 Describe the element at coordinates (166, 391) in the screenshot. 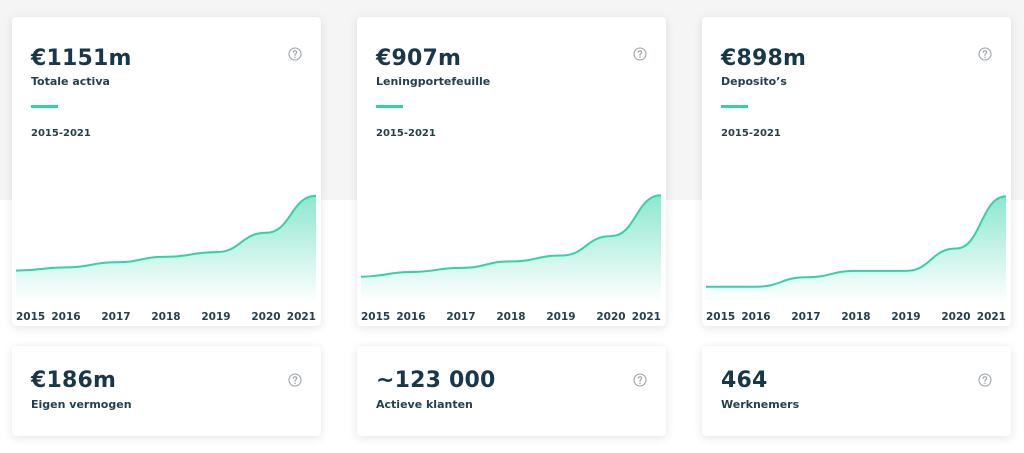

I see `stat-card-equity: €186m Eigen vermogen` at that location.